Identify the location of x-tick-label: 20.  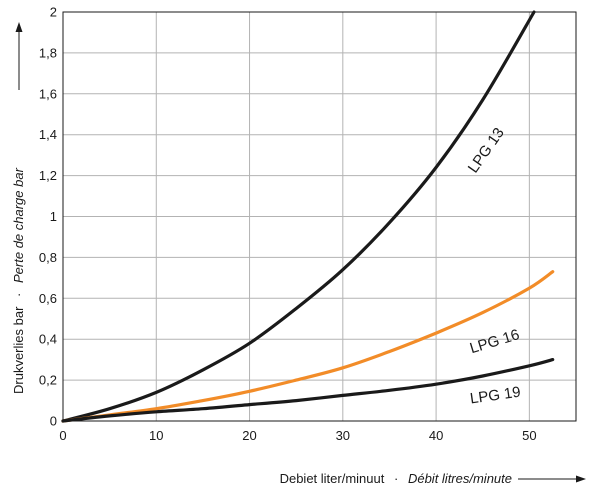
(249, 435).